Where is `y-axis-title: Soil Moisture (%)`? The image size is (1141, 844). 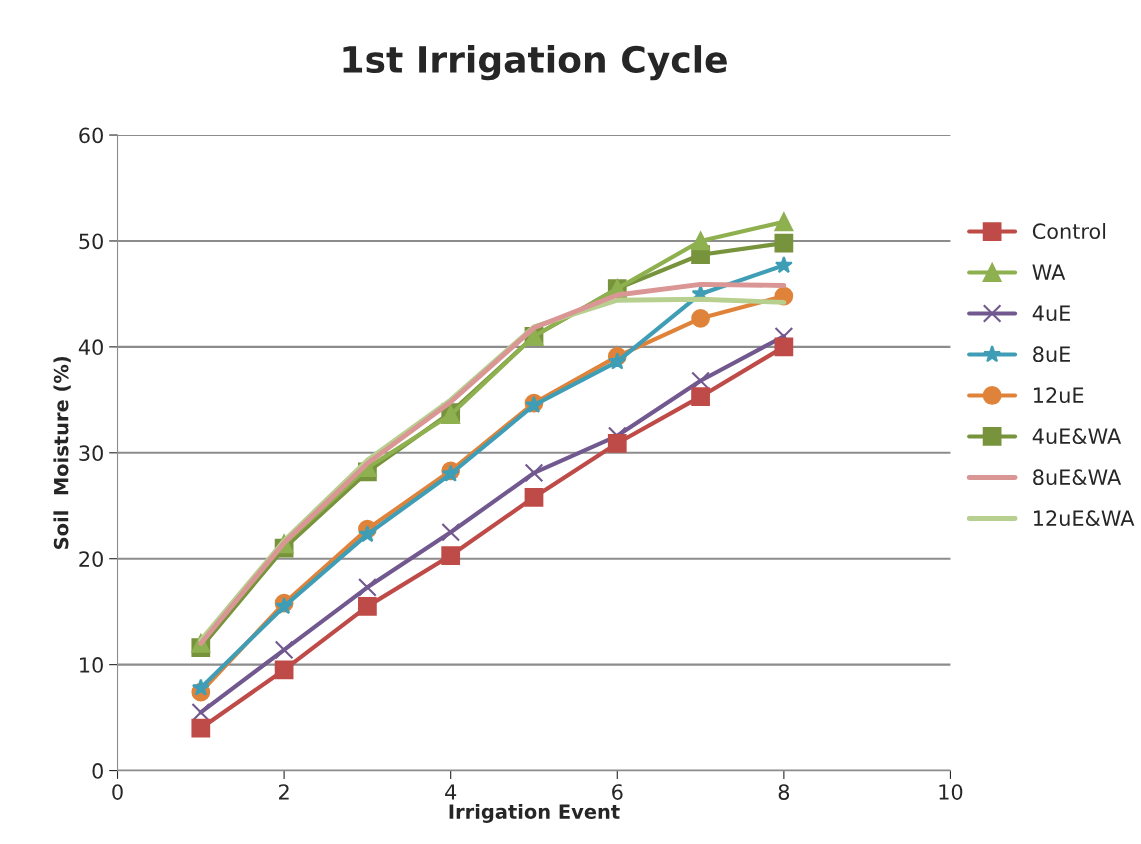
y-axis-title: Soil Moisture (%) is located at coordinates (62, 452).